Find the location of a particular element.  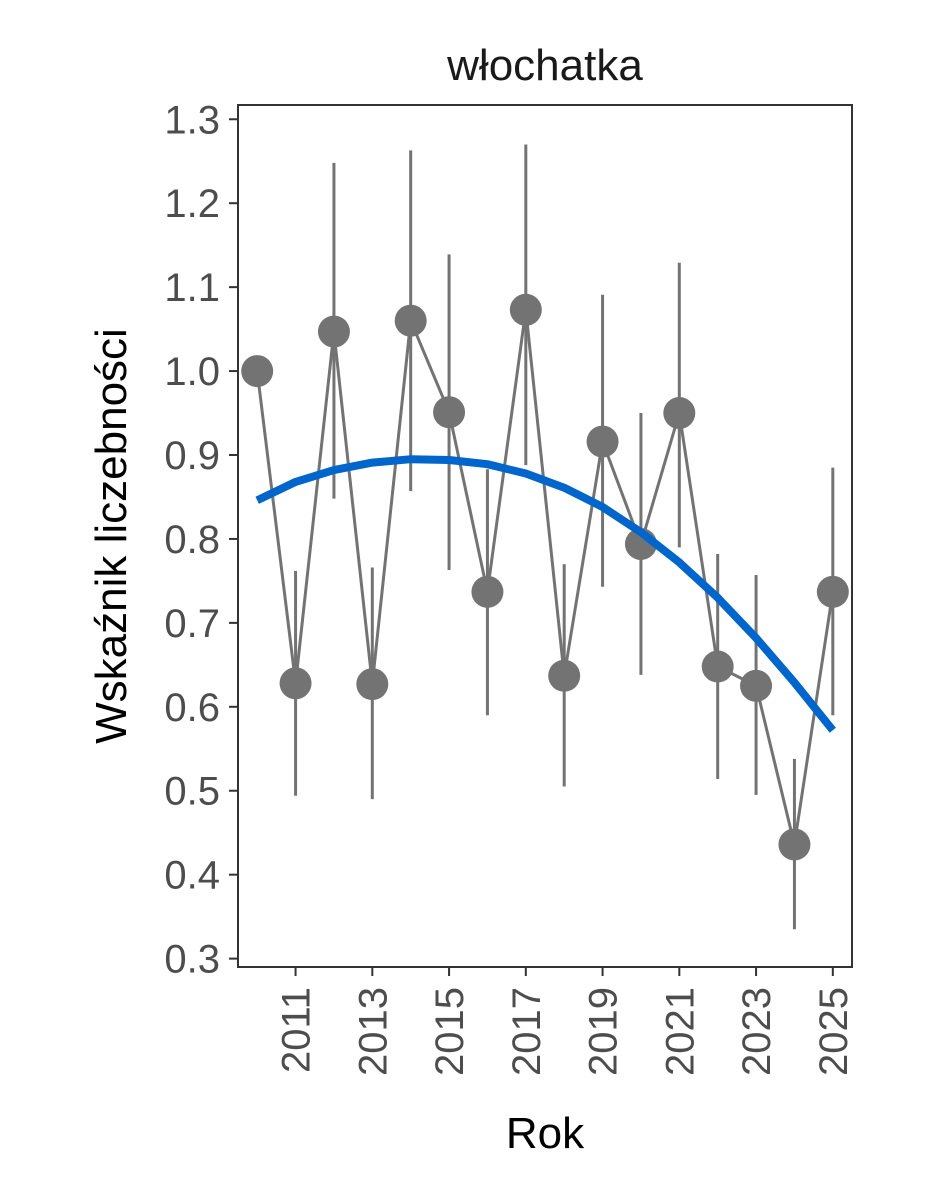

x-axis: 2011 2013 2015 2017 2019 2021 2023 2025 is located at coordinates (565, 1021).